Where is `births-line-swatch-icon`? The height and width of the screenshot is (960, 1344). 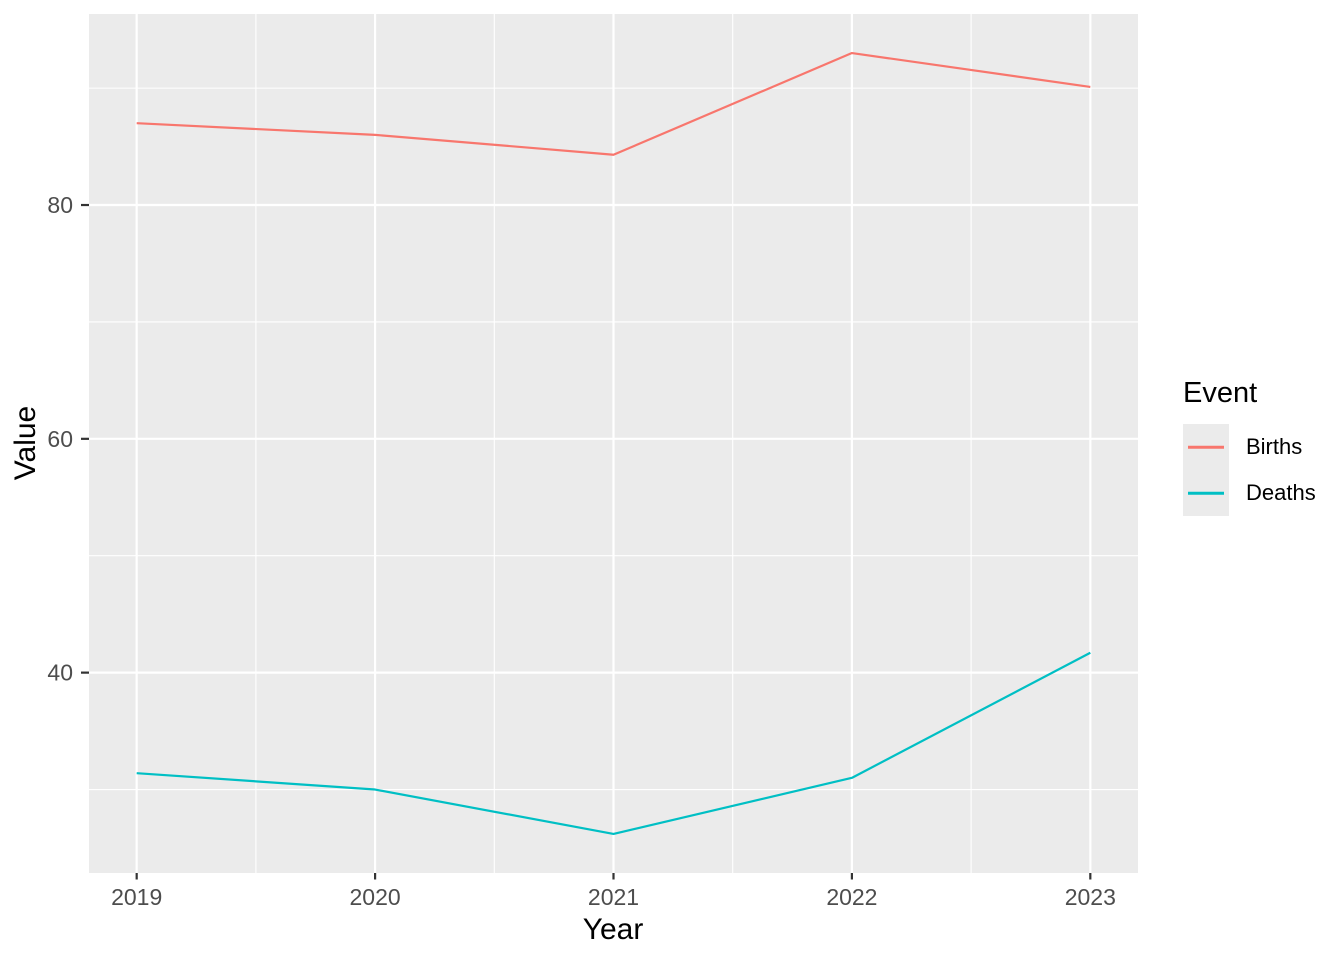 births-line-swatch-icon is located at coordinates (1206, 447).